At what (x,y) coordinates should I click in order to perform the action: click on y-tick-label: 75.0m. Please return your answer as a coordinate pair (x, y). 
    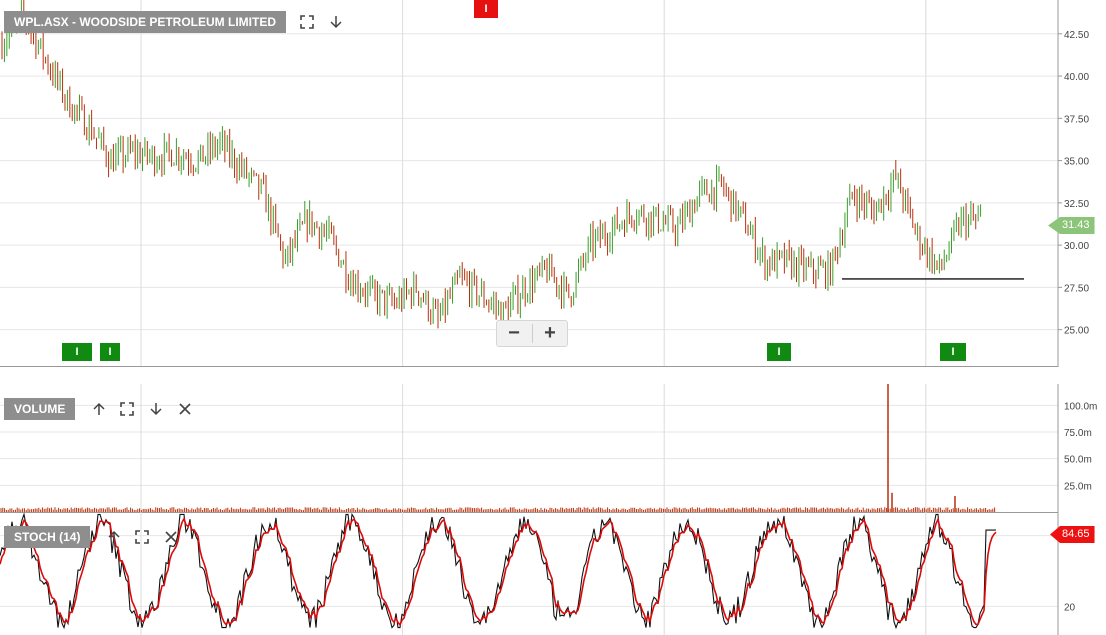
    Looking at the image, I should click on (1078, 433).